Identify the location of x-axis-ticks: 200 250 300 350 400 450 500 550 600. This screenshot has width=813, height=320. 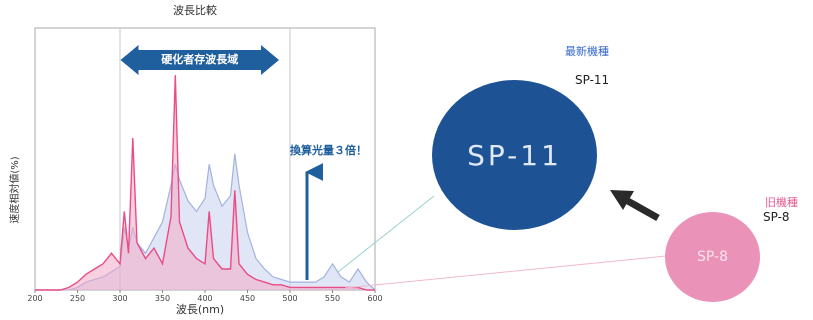
(205, 296).